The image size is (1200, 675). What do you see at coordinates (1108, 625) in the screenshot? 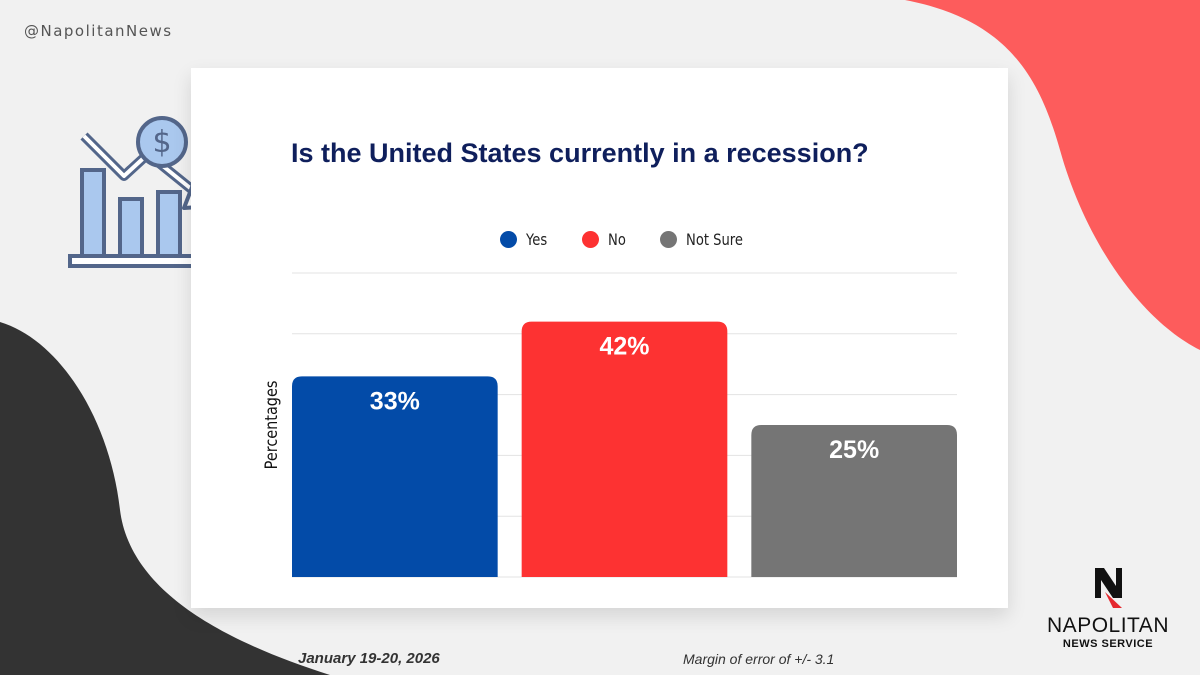
I see `logo-name: NAPOLITAN` at bounding box center [1108, 625].